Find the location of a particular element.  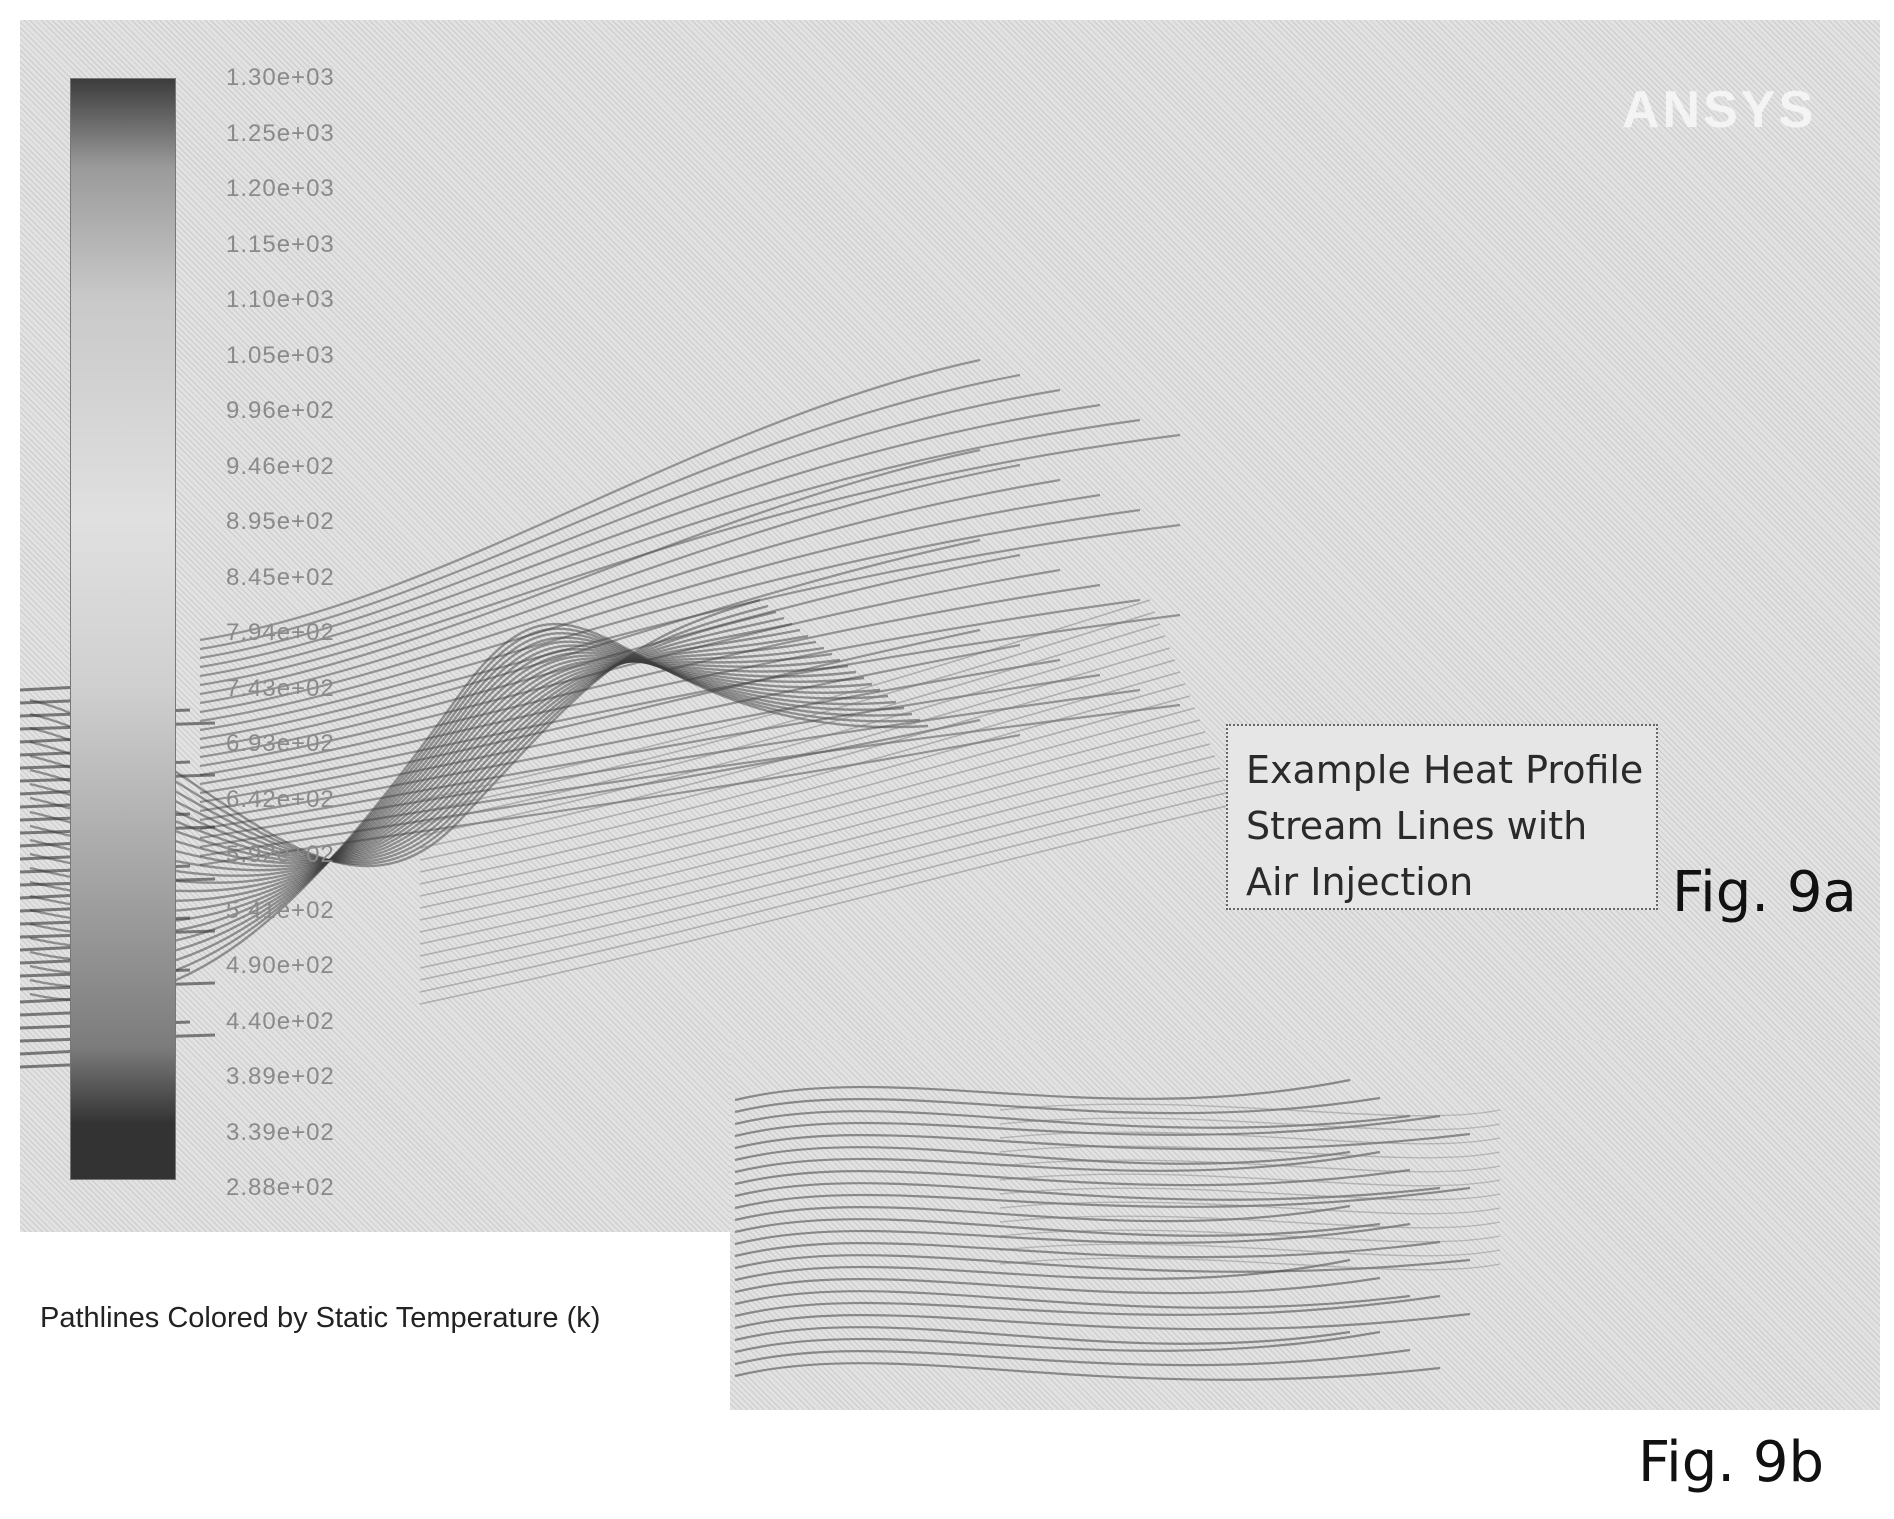

caption-area is located at coordinates (375, 1307).